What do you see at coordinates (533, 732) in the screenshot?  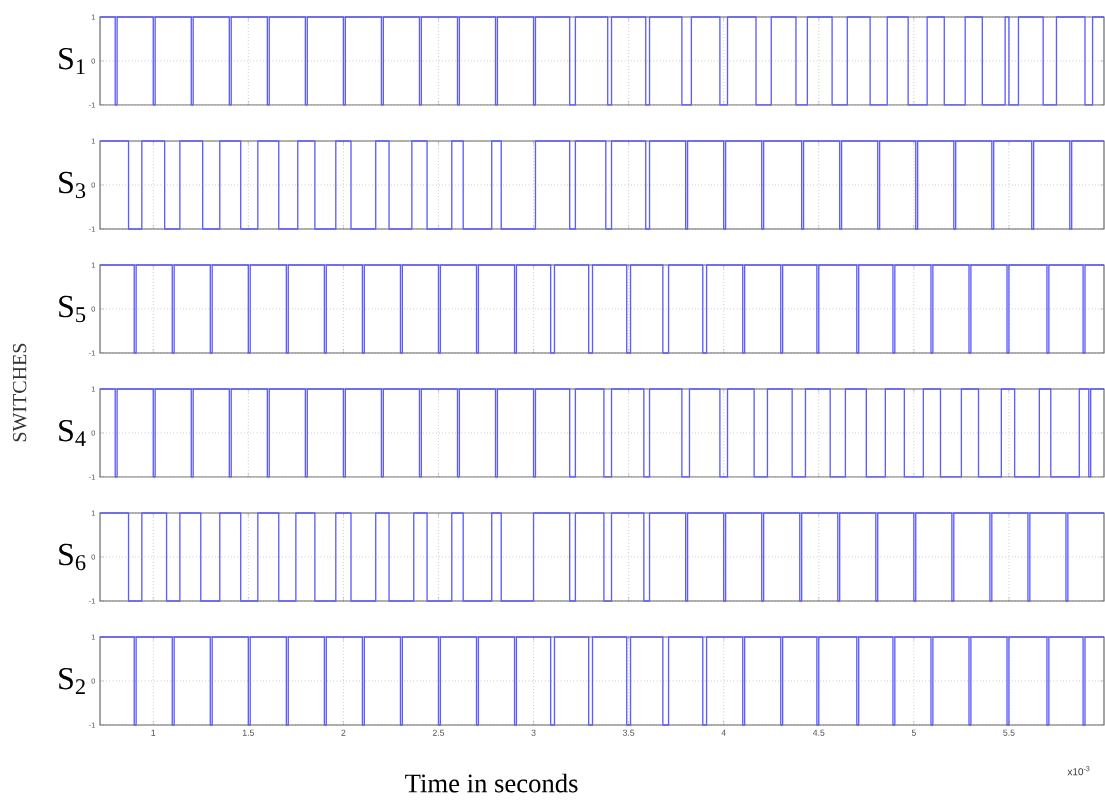 I see `x-tick-label: 3` at bounding box center [533, 732].